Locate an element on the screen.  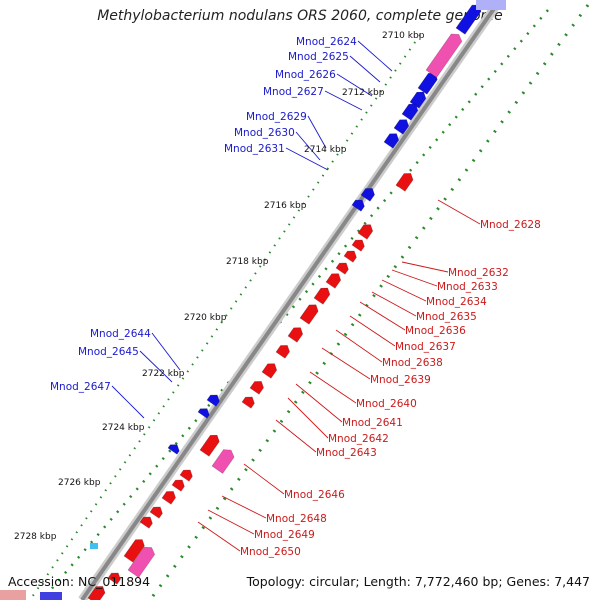
gene-label-forward: Mnod_2625 is located at coordinates (318, 57).